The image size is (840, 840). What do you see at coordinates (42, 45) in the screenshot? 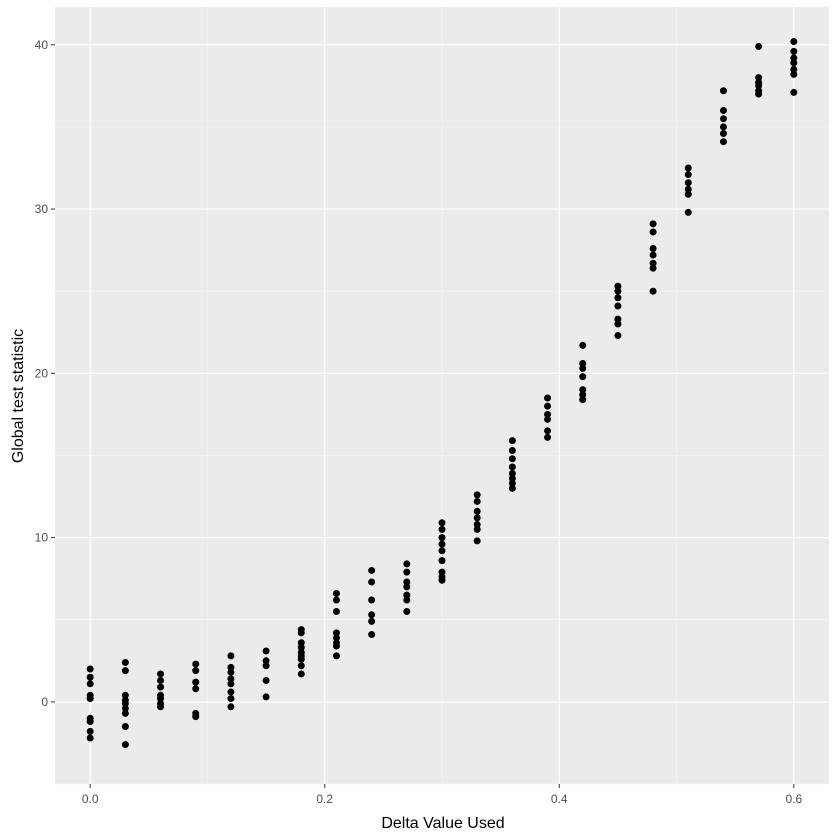
I see `y-tick-label: 40` at bounding box center [42, 45].